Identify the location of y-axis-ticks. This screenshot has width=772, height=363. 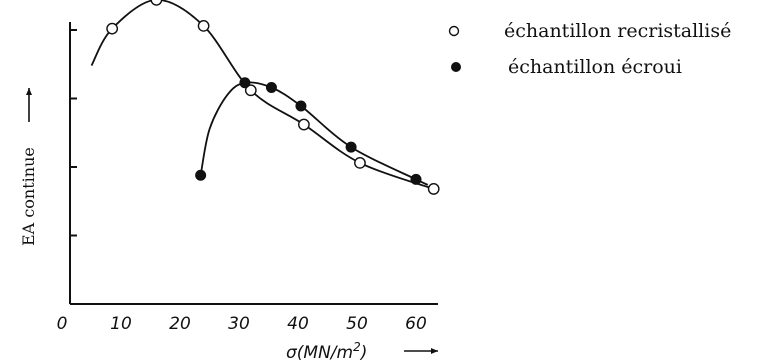
(73, 133).